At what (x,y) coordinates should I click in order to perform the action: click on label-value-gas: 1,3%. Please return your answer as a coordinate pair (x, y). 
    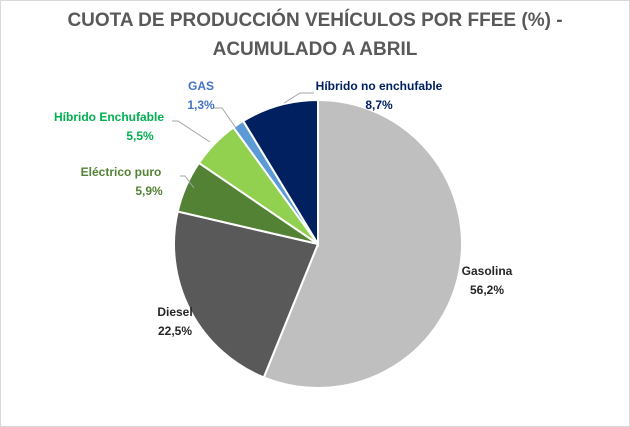
    Looking at the image, I should click on (201, 105).